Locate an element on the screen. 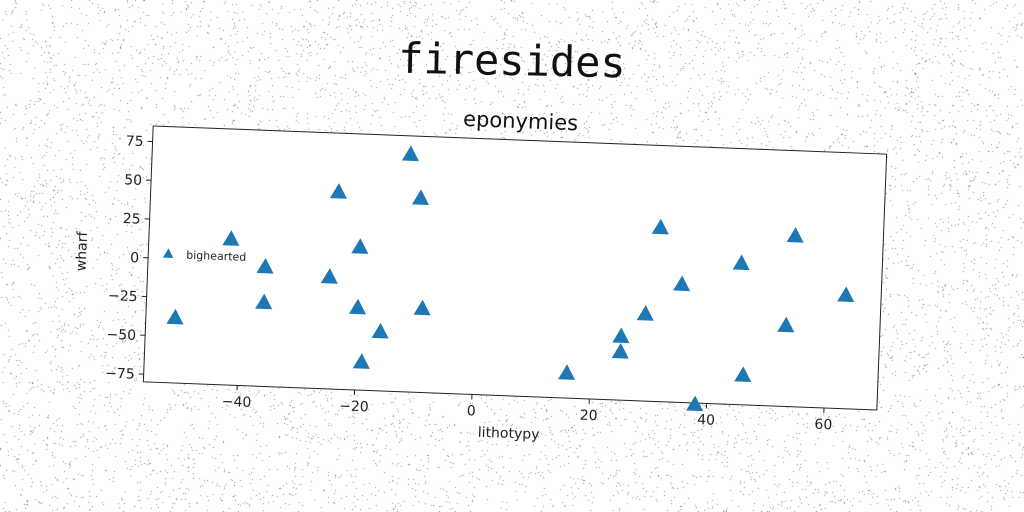  x-tick-label: 20 is located at coordinates (588, 416).